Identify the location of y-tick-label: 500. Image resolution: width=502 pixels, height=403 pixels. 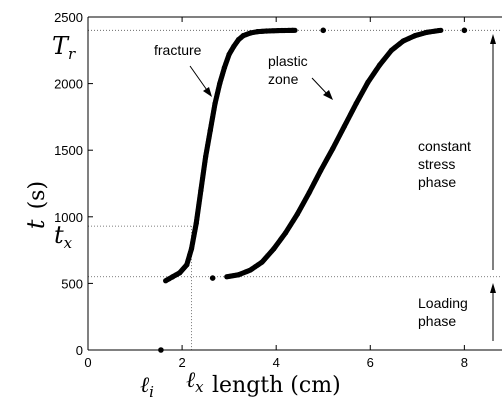
(72, 283).